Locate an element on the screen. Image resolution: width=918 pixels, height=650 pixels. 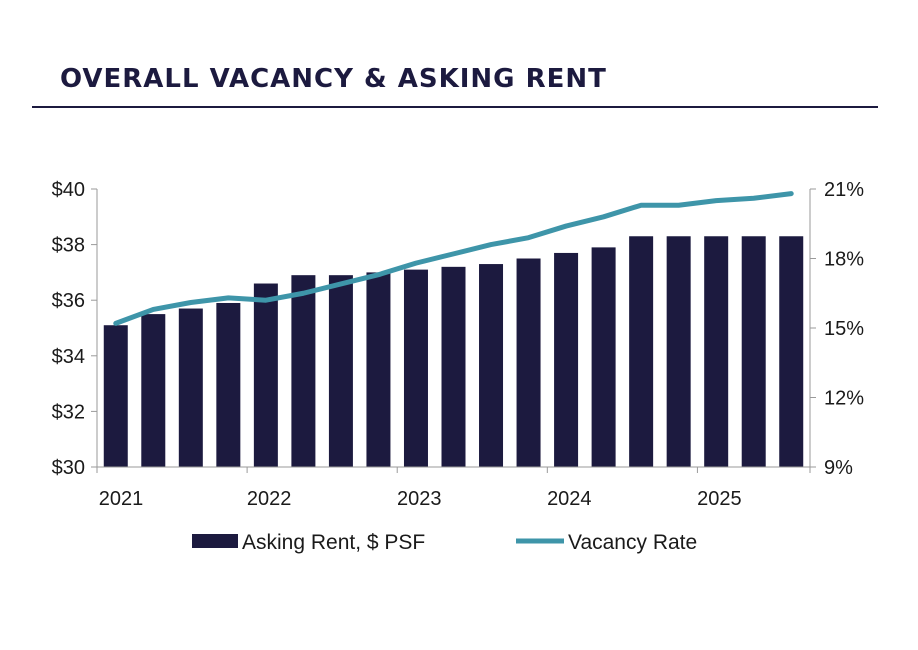
right-tick-label: 15% is located at coordinates (844, 329).